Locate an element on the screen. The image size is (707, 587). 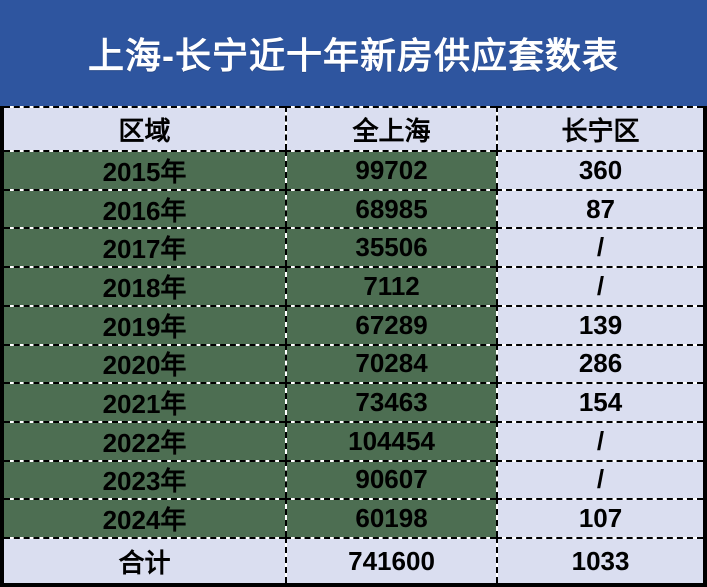
table-row: 2019年 67289 139 is located at coordinates (353, 324).